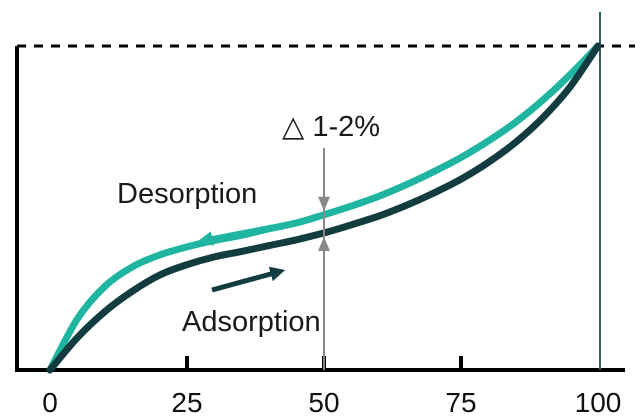  Describe the element at coordinates (460, 401) in the screenshot. I see `x-tick-label-75: 75` at that location.